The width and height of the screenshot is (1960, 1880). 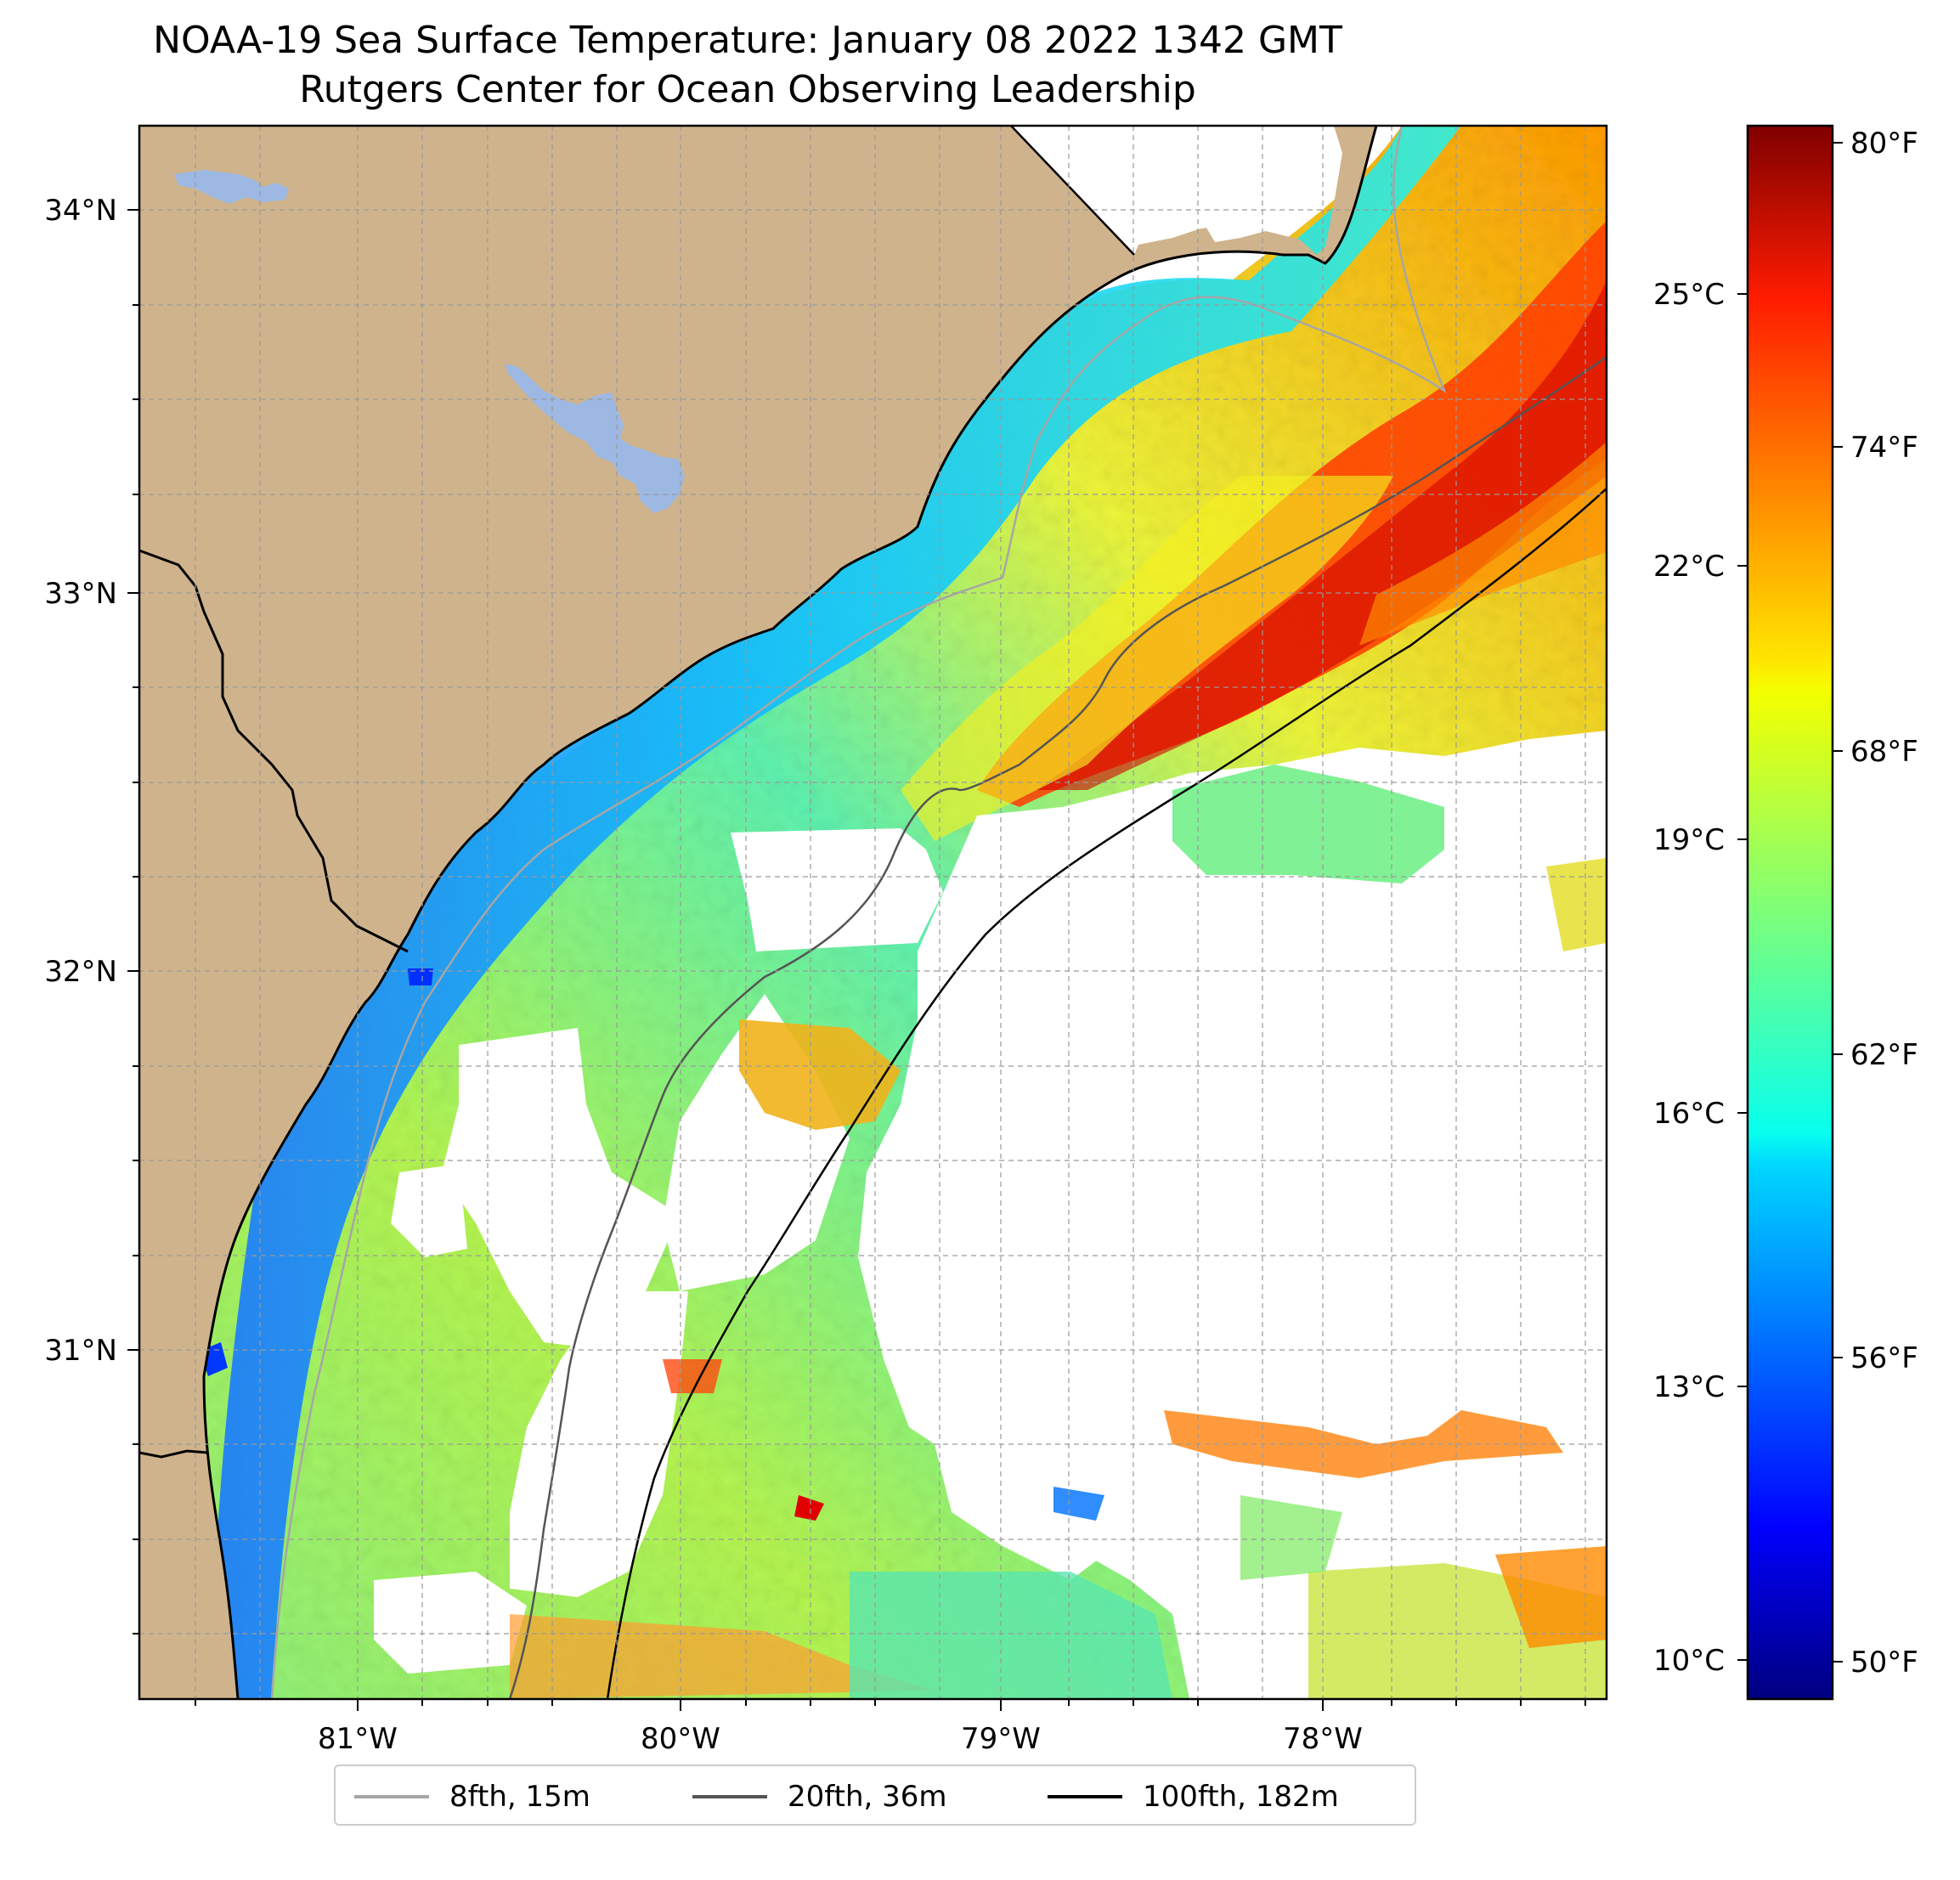 What do you see at coordinates (595, 438) in the screenshot?
I see `lake-marion-moultrie` at bounding box center [595, 438].